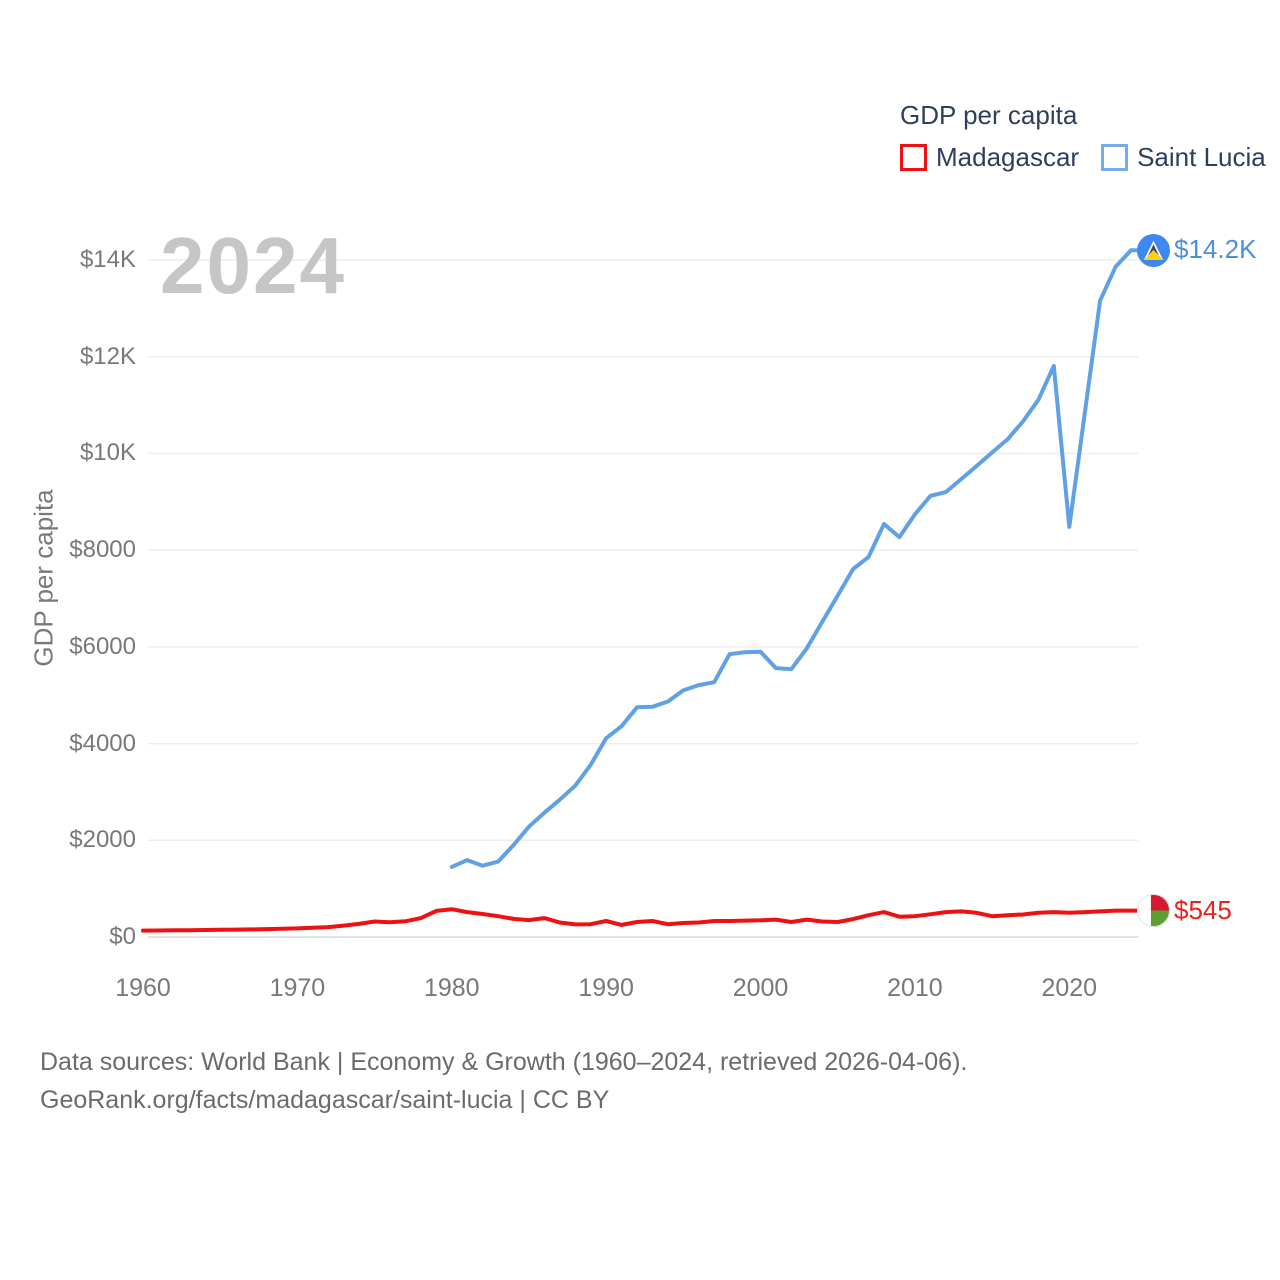  Describe the element at coordinates (107, 356) in the screenshot. I see `y-tick-label: $12K` at that location.